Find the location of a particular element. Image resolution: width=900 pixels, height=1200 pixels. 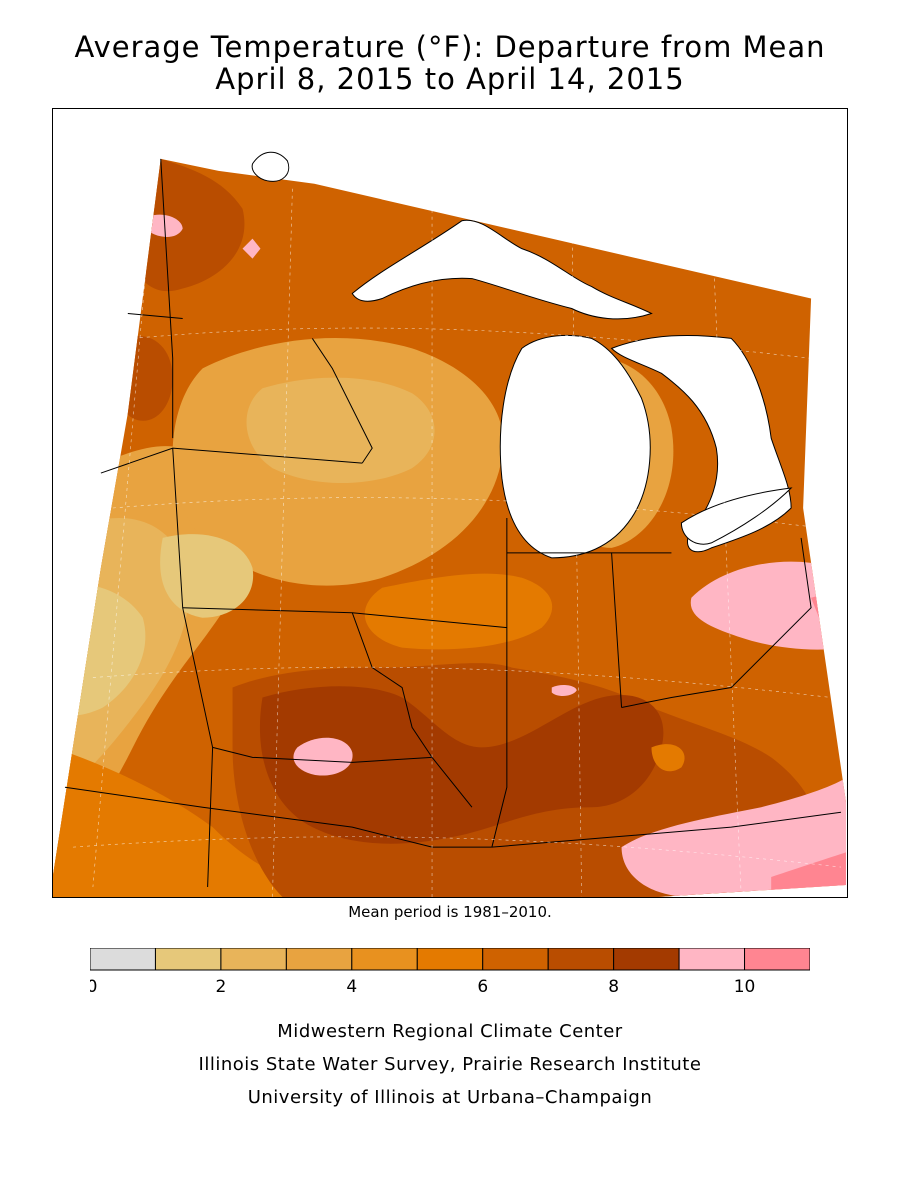

color-legend: 0 2 4 6 8 10 is located at coordinates (450, 972).